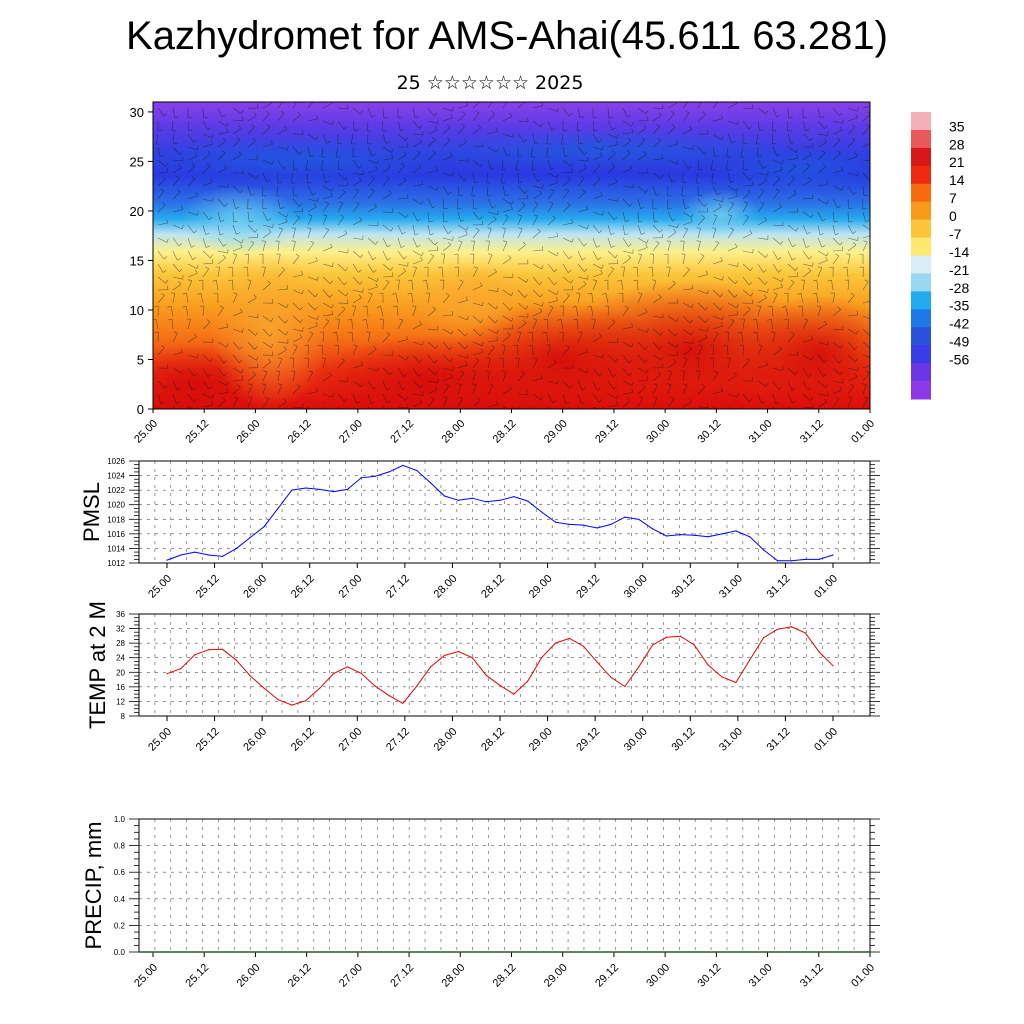  I want to click on precip-x-tick-label: 25.12, so click(197, 976).